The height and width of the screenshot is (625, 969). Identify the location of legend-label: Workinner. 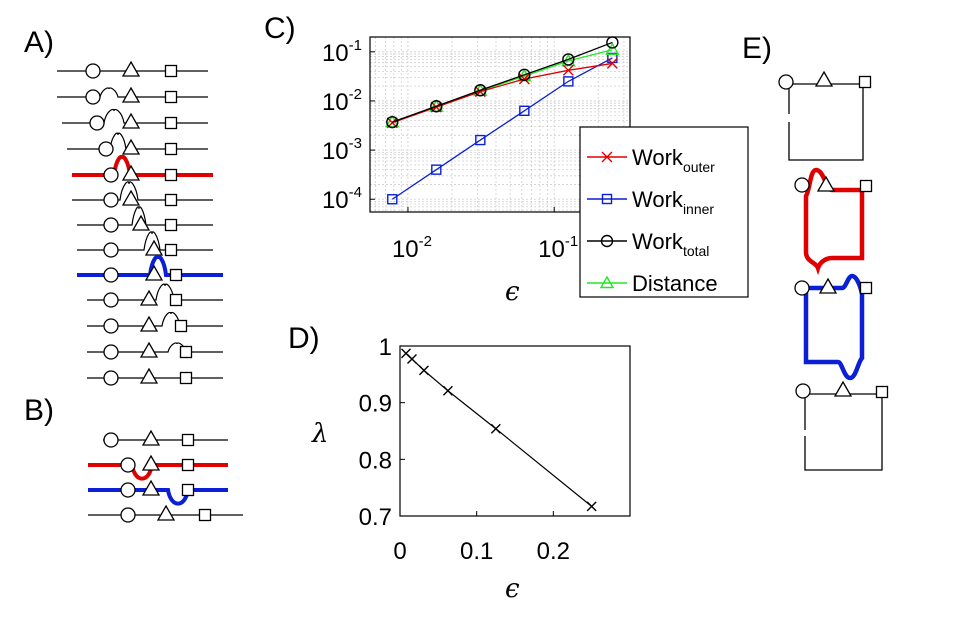
(673, 202).